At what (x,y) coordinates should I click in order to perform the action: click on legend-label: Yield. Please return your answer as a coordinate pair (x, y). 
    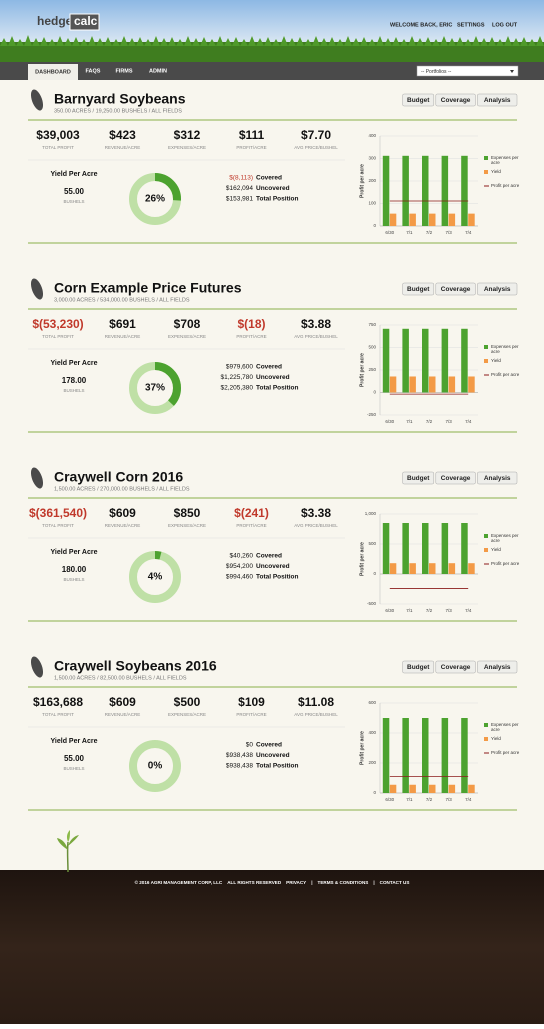
    Looking at the image, I should click on (496, 549).